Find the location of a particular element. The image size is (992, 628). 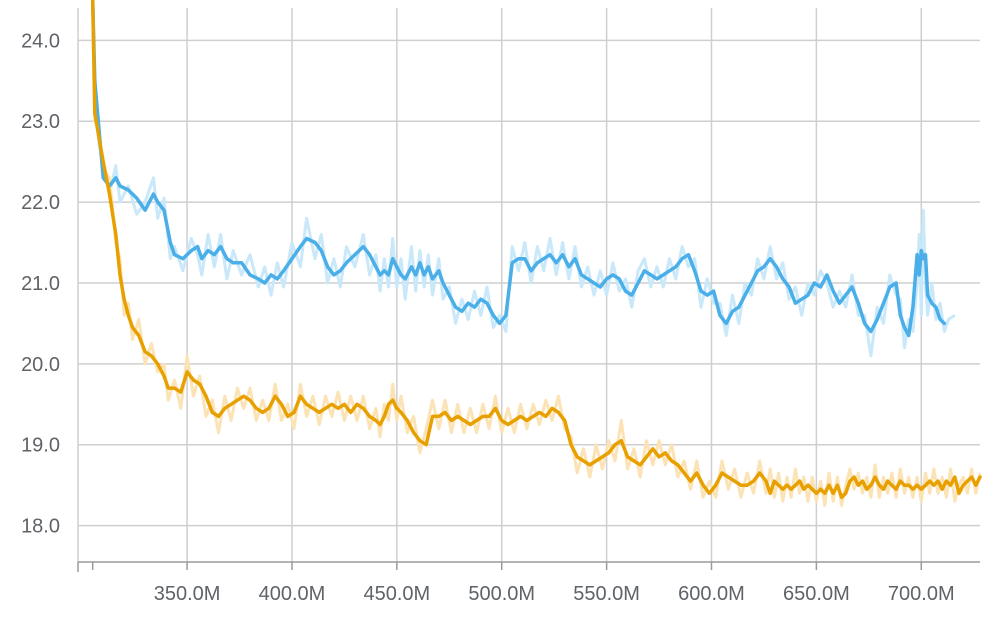

y-tick-label: 20.0 is located at coordinates (40, 365).